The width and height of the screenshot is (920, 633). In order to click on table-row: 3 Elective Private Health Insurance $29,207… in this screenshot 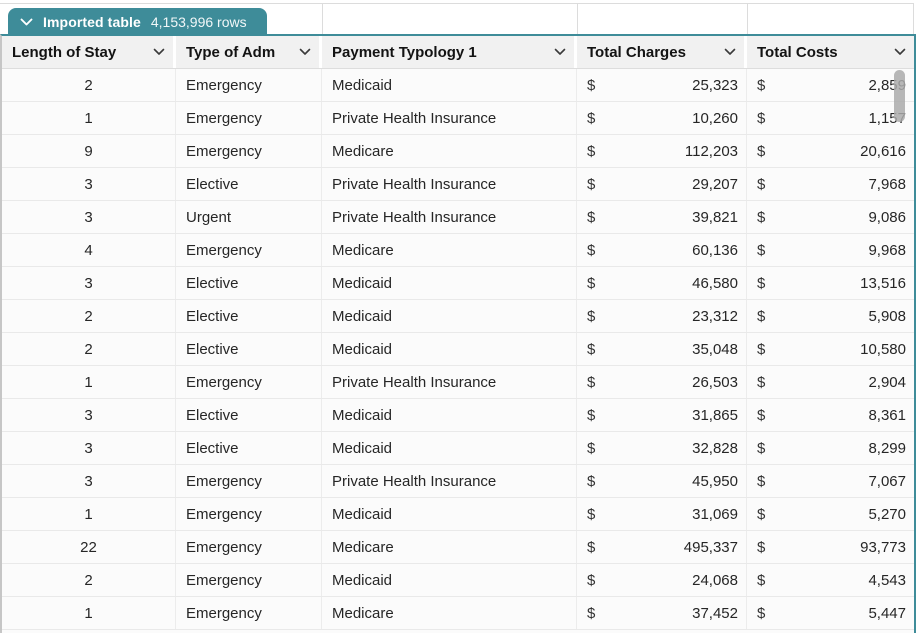, I will do `click(458, 184)`.